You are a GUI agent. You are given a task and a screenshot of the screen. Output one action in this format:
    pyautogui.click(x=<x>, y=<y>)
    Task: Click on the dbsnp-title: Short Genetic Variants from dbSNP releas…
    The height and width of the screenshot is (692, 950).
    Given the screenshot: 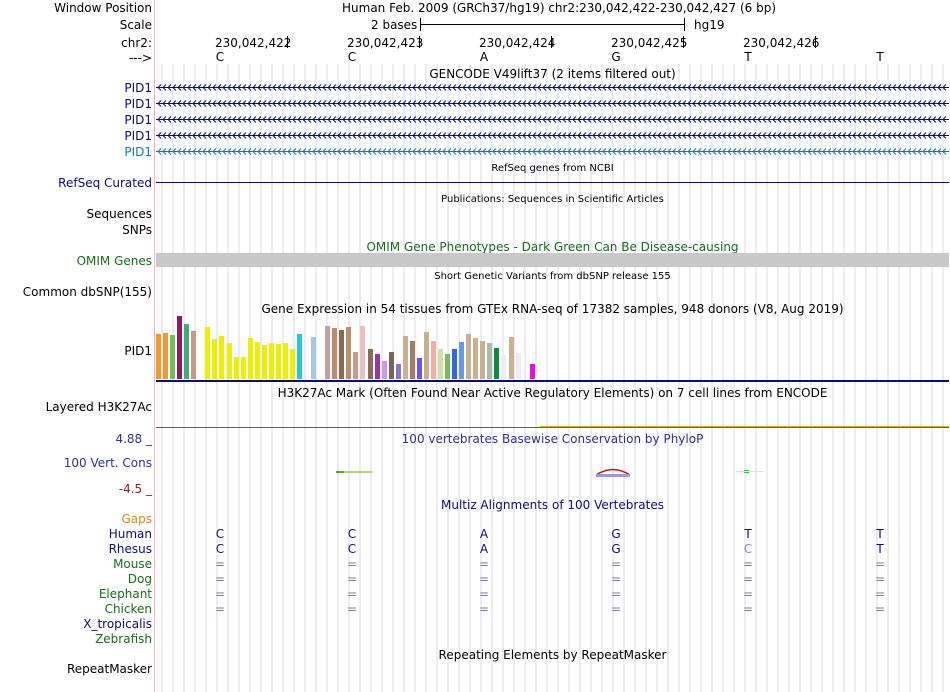 What is the action you would take?
    pyautogui.click(x=552, y=276)
    